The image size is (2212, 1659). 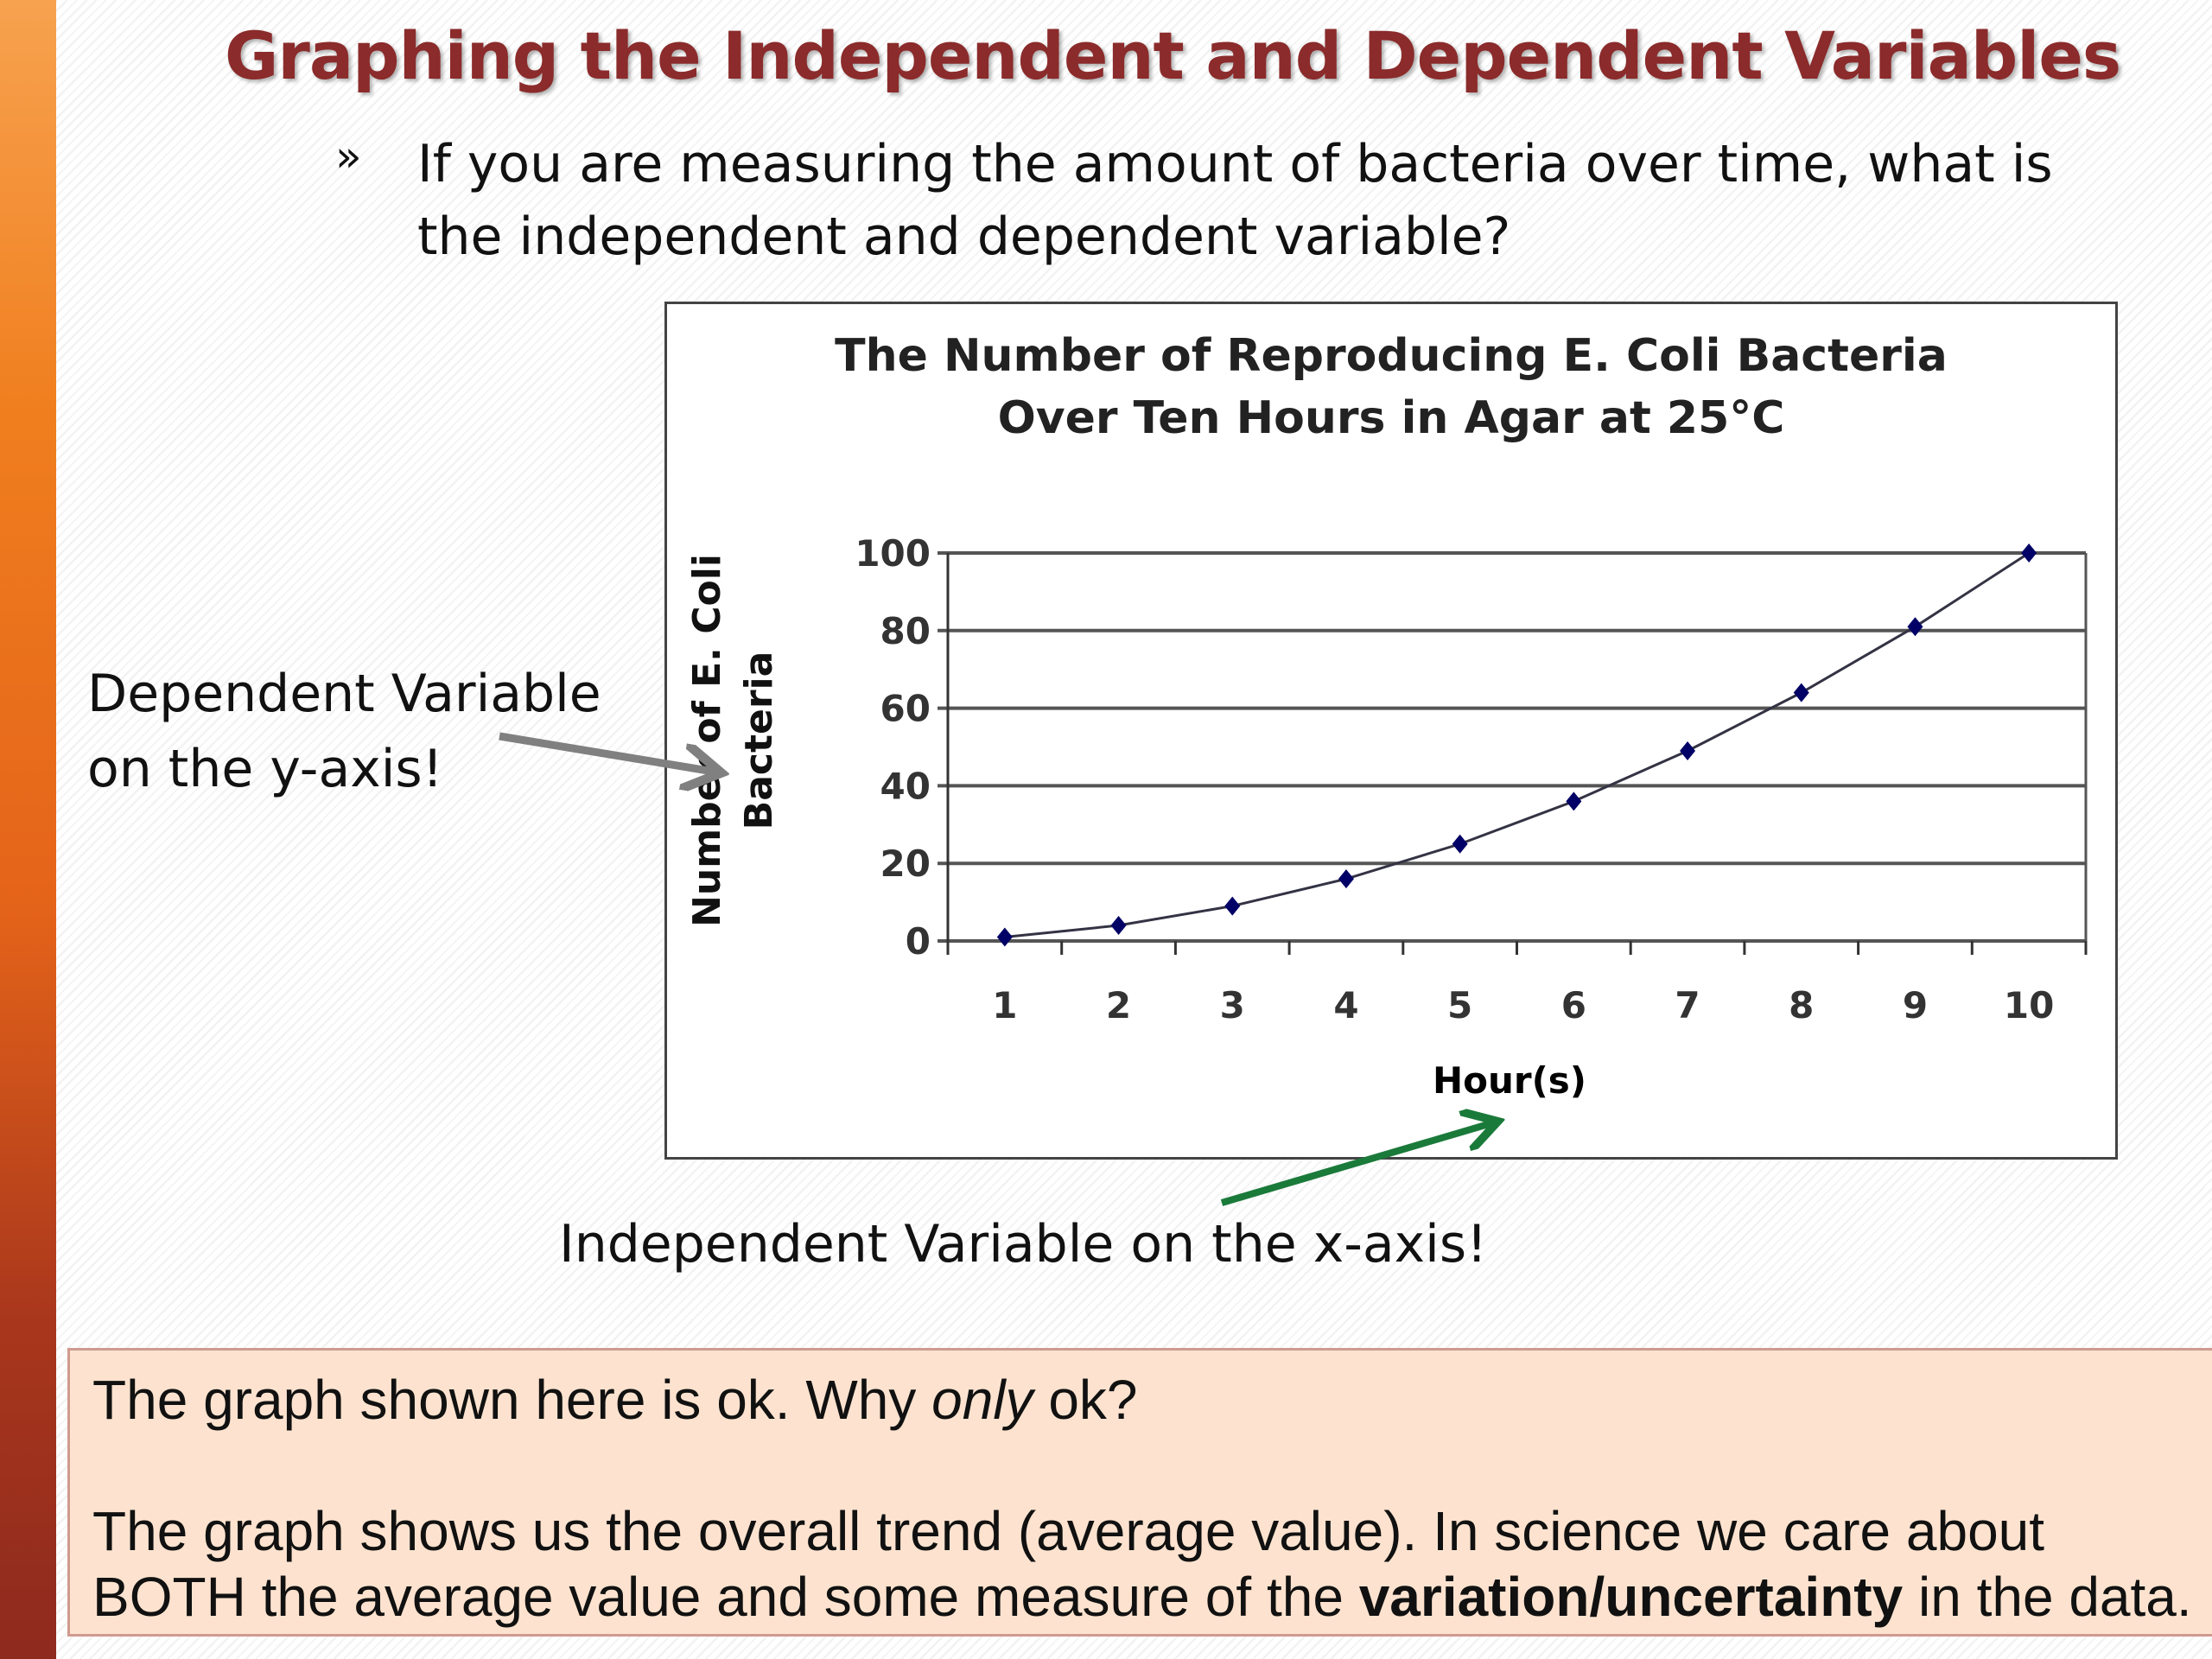 I want to click on independent-arrow-icon, so click(x=1355, y=1164).